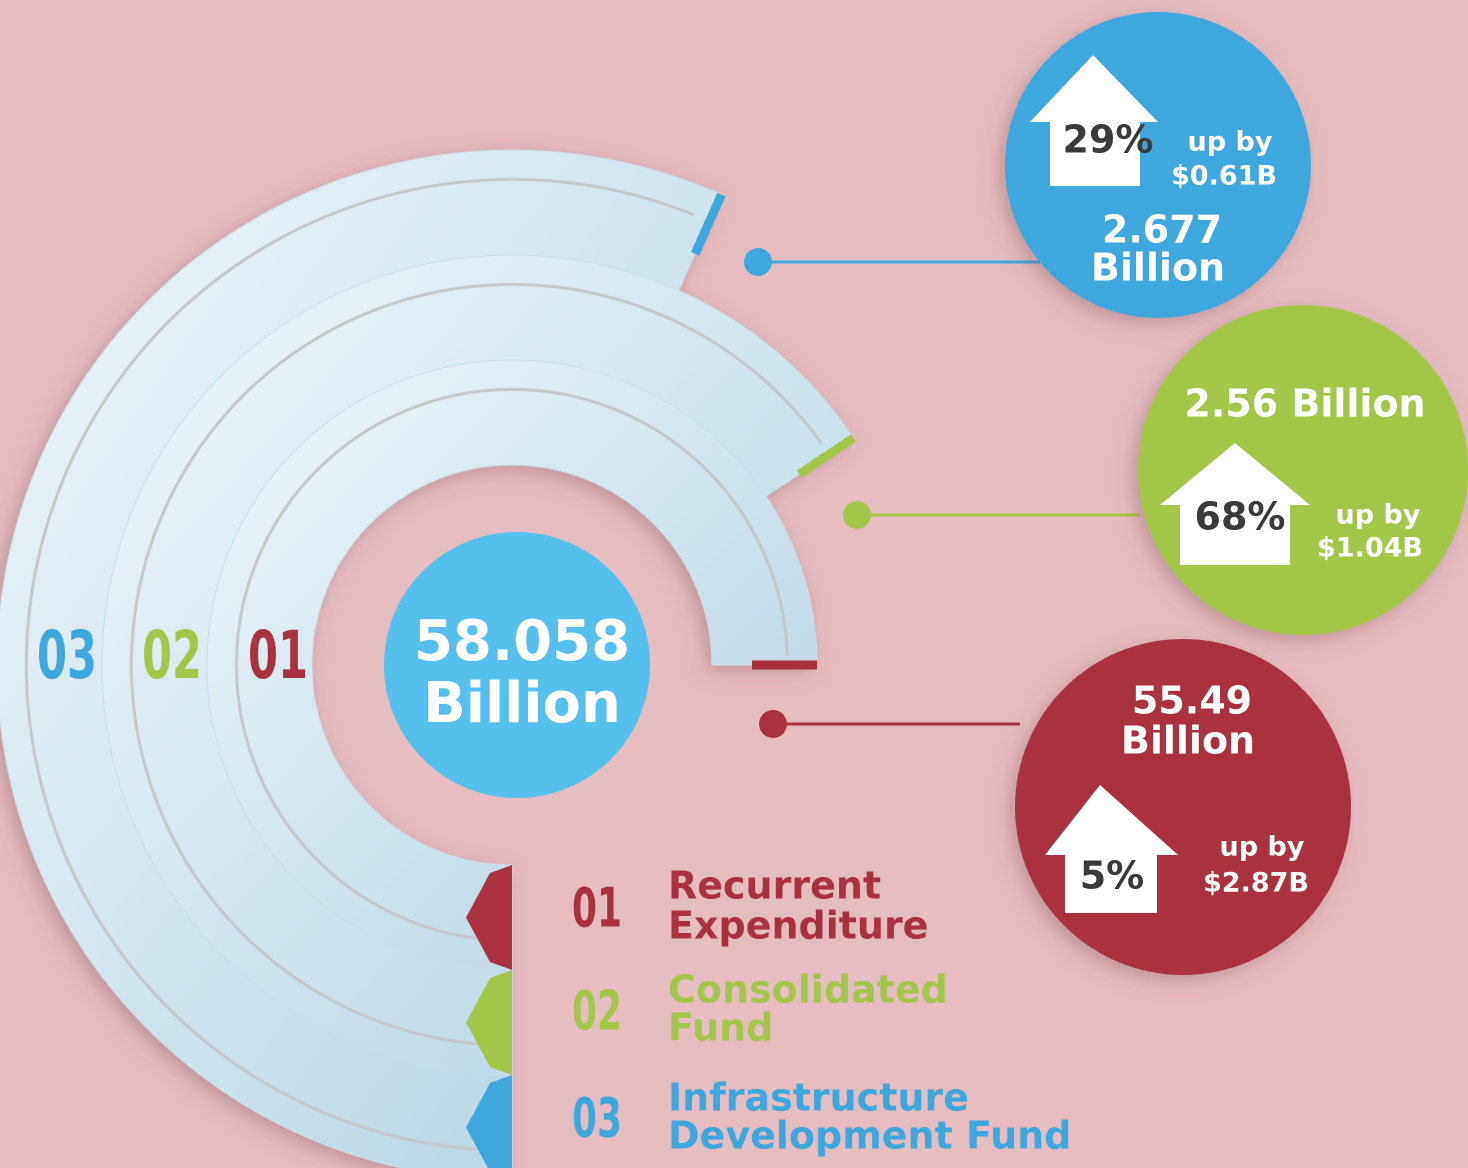 This screenshot has height=1168, width=1468. Describe the element at coordinates (597, 1118) in the screenshot. I see `legend-number: 03` at that location.